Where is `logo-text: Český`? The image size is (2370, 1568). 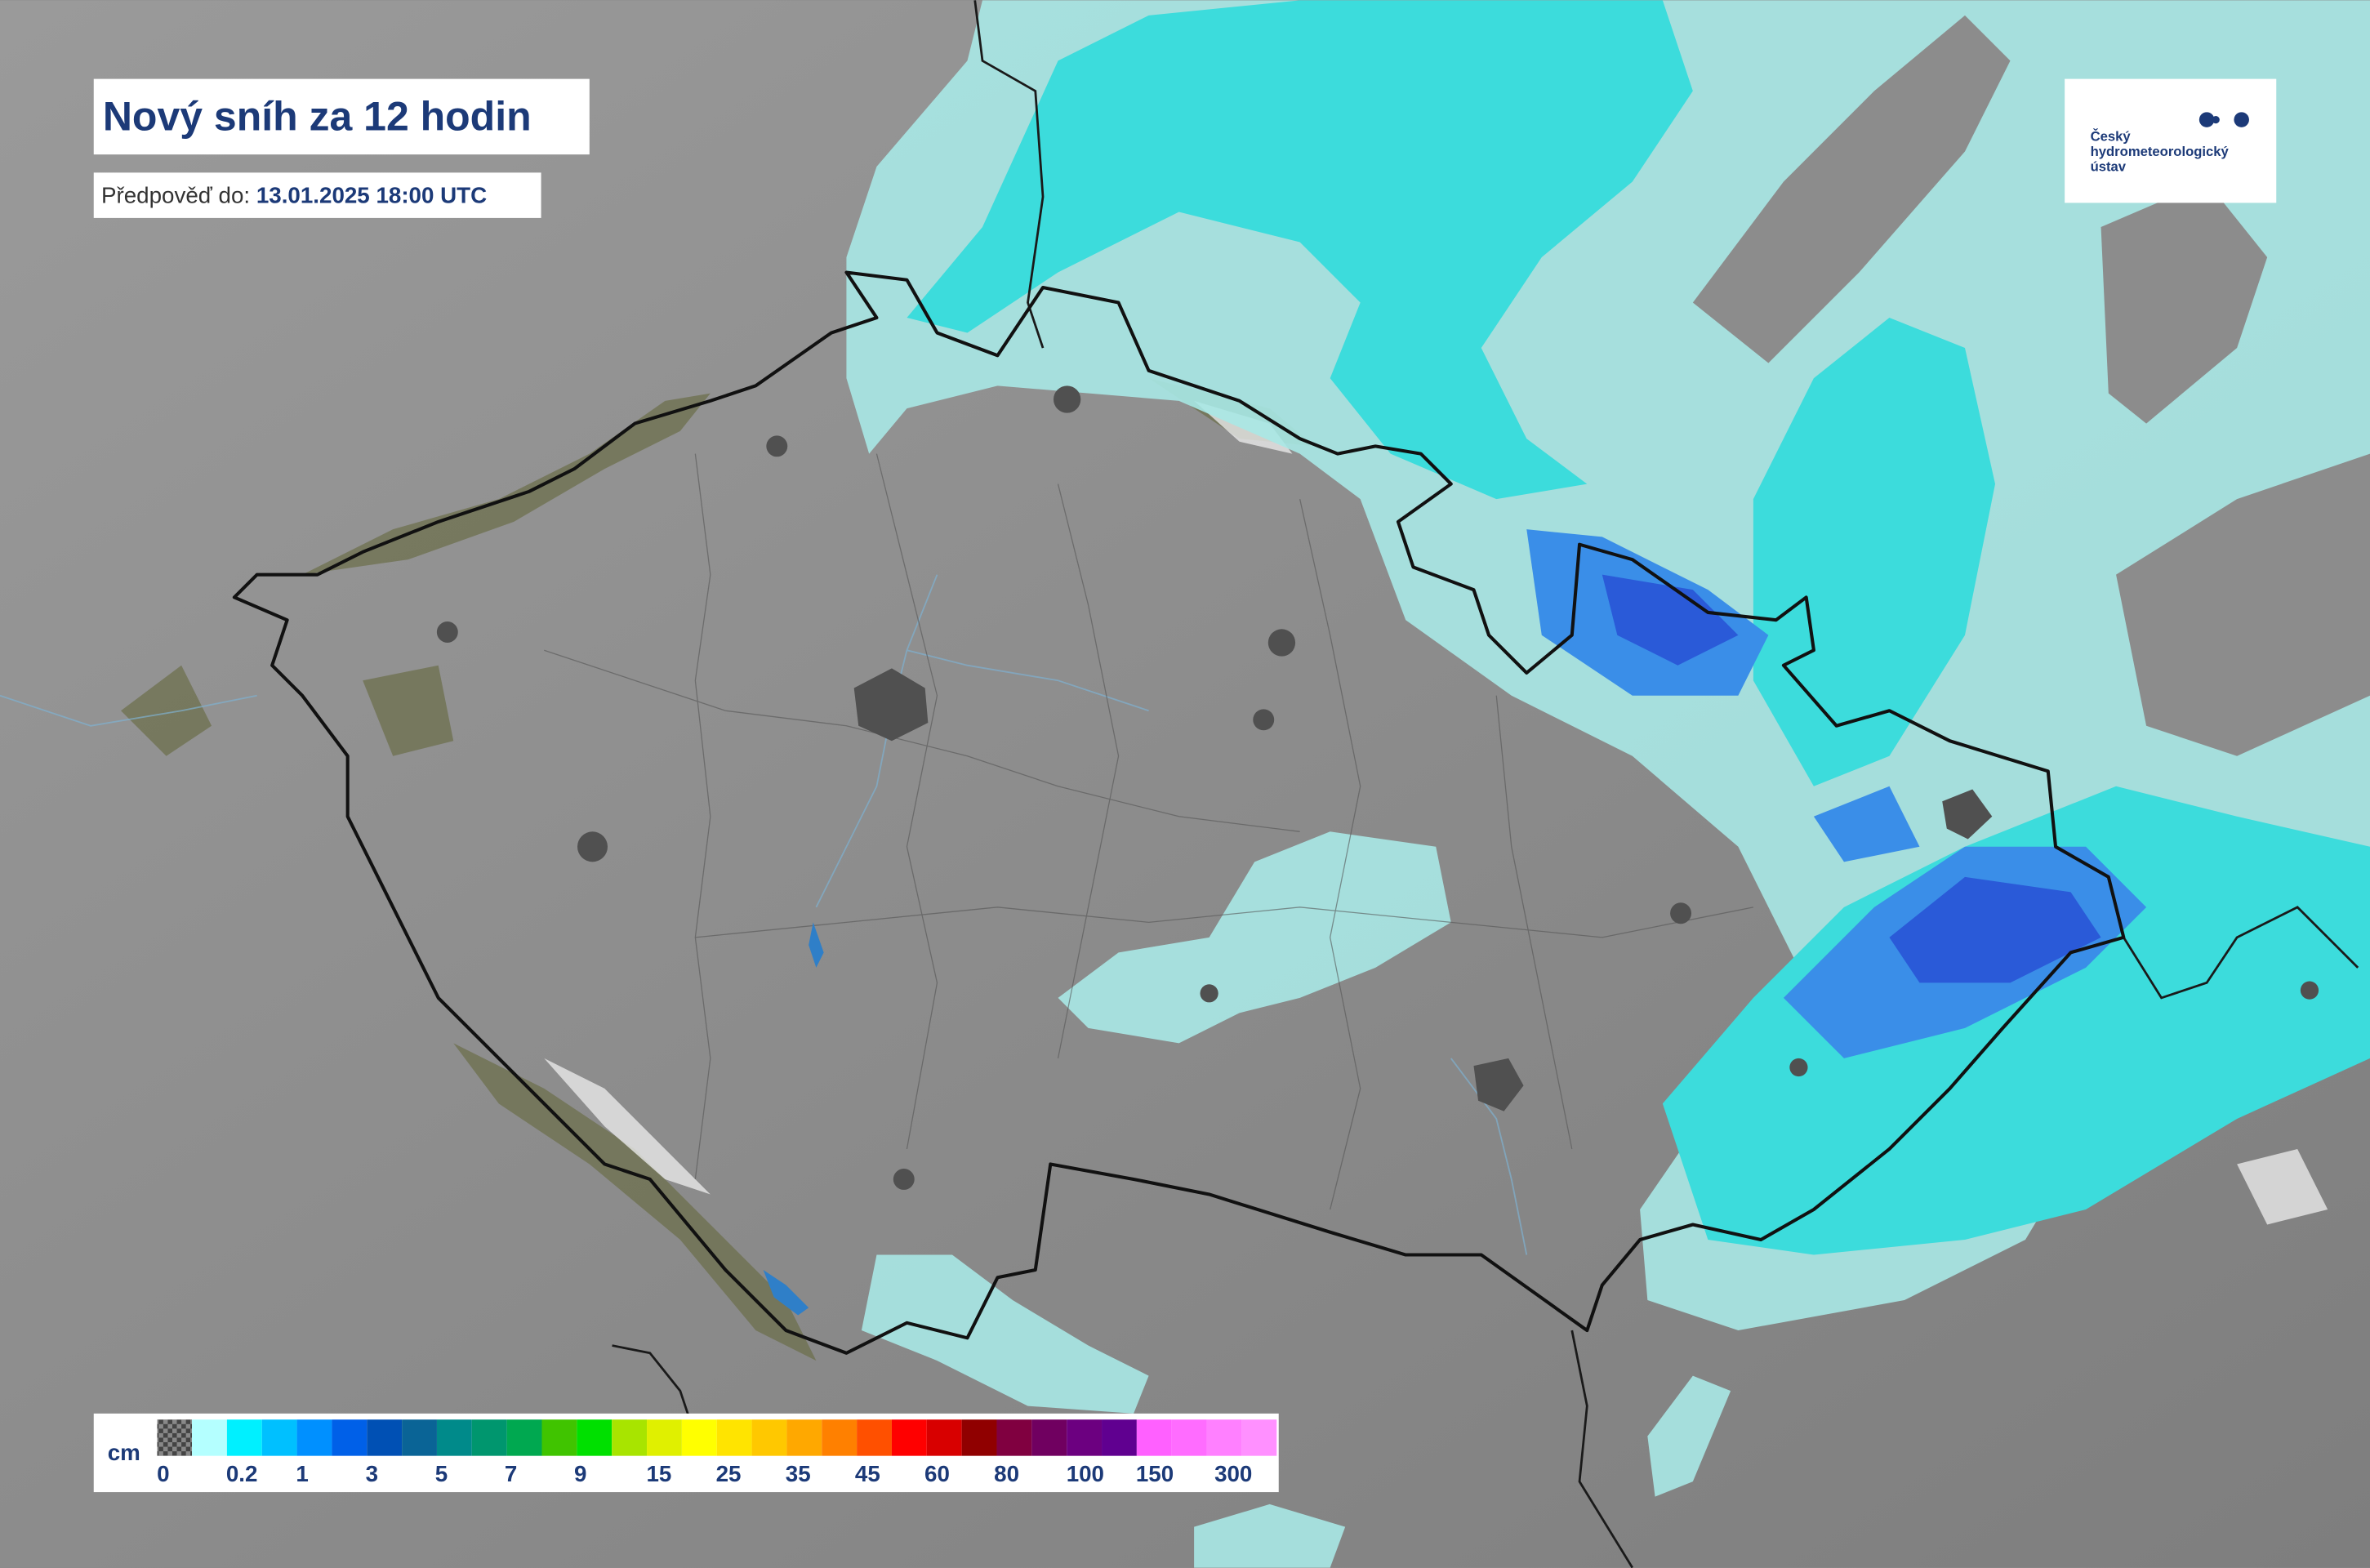
logo-text: Český is located at coordinates (2111, 136).